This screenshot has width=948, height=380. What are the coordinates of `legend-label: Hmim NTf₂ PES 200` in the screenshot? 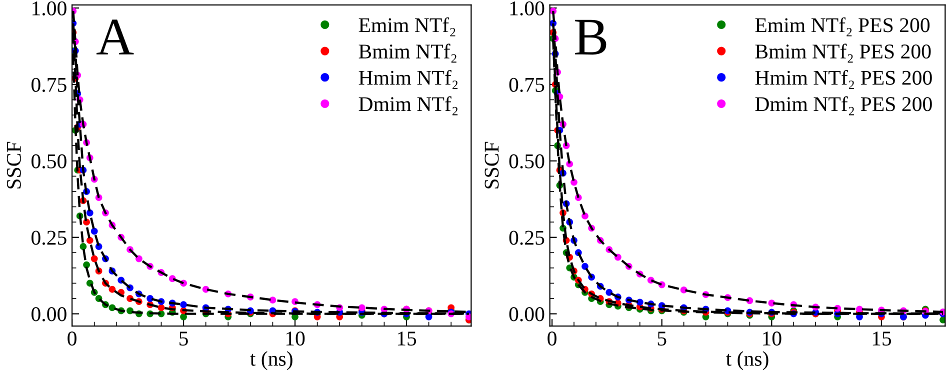 It's located at (843, 79).